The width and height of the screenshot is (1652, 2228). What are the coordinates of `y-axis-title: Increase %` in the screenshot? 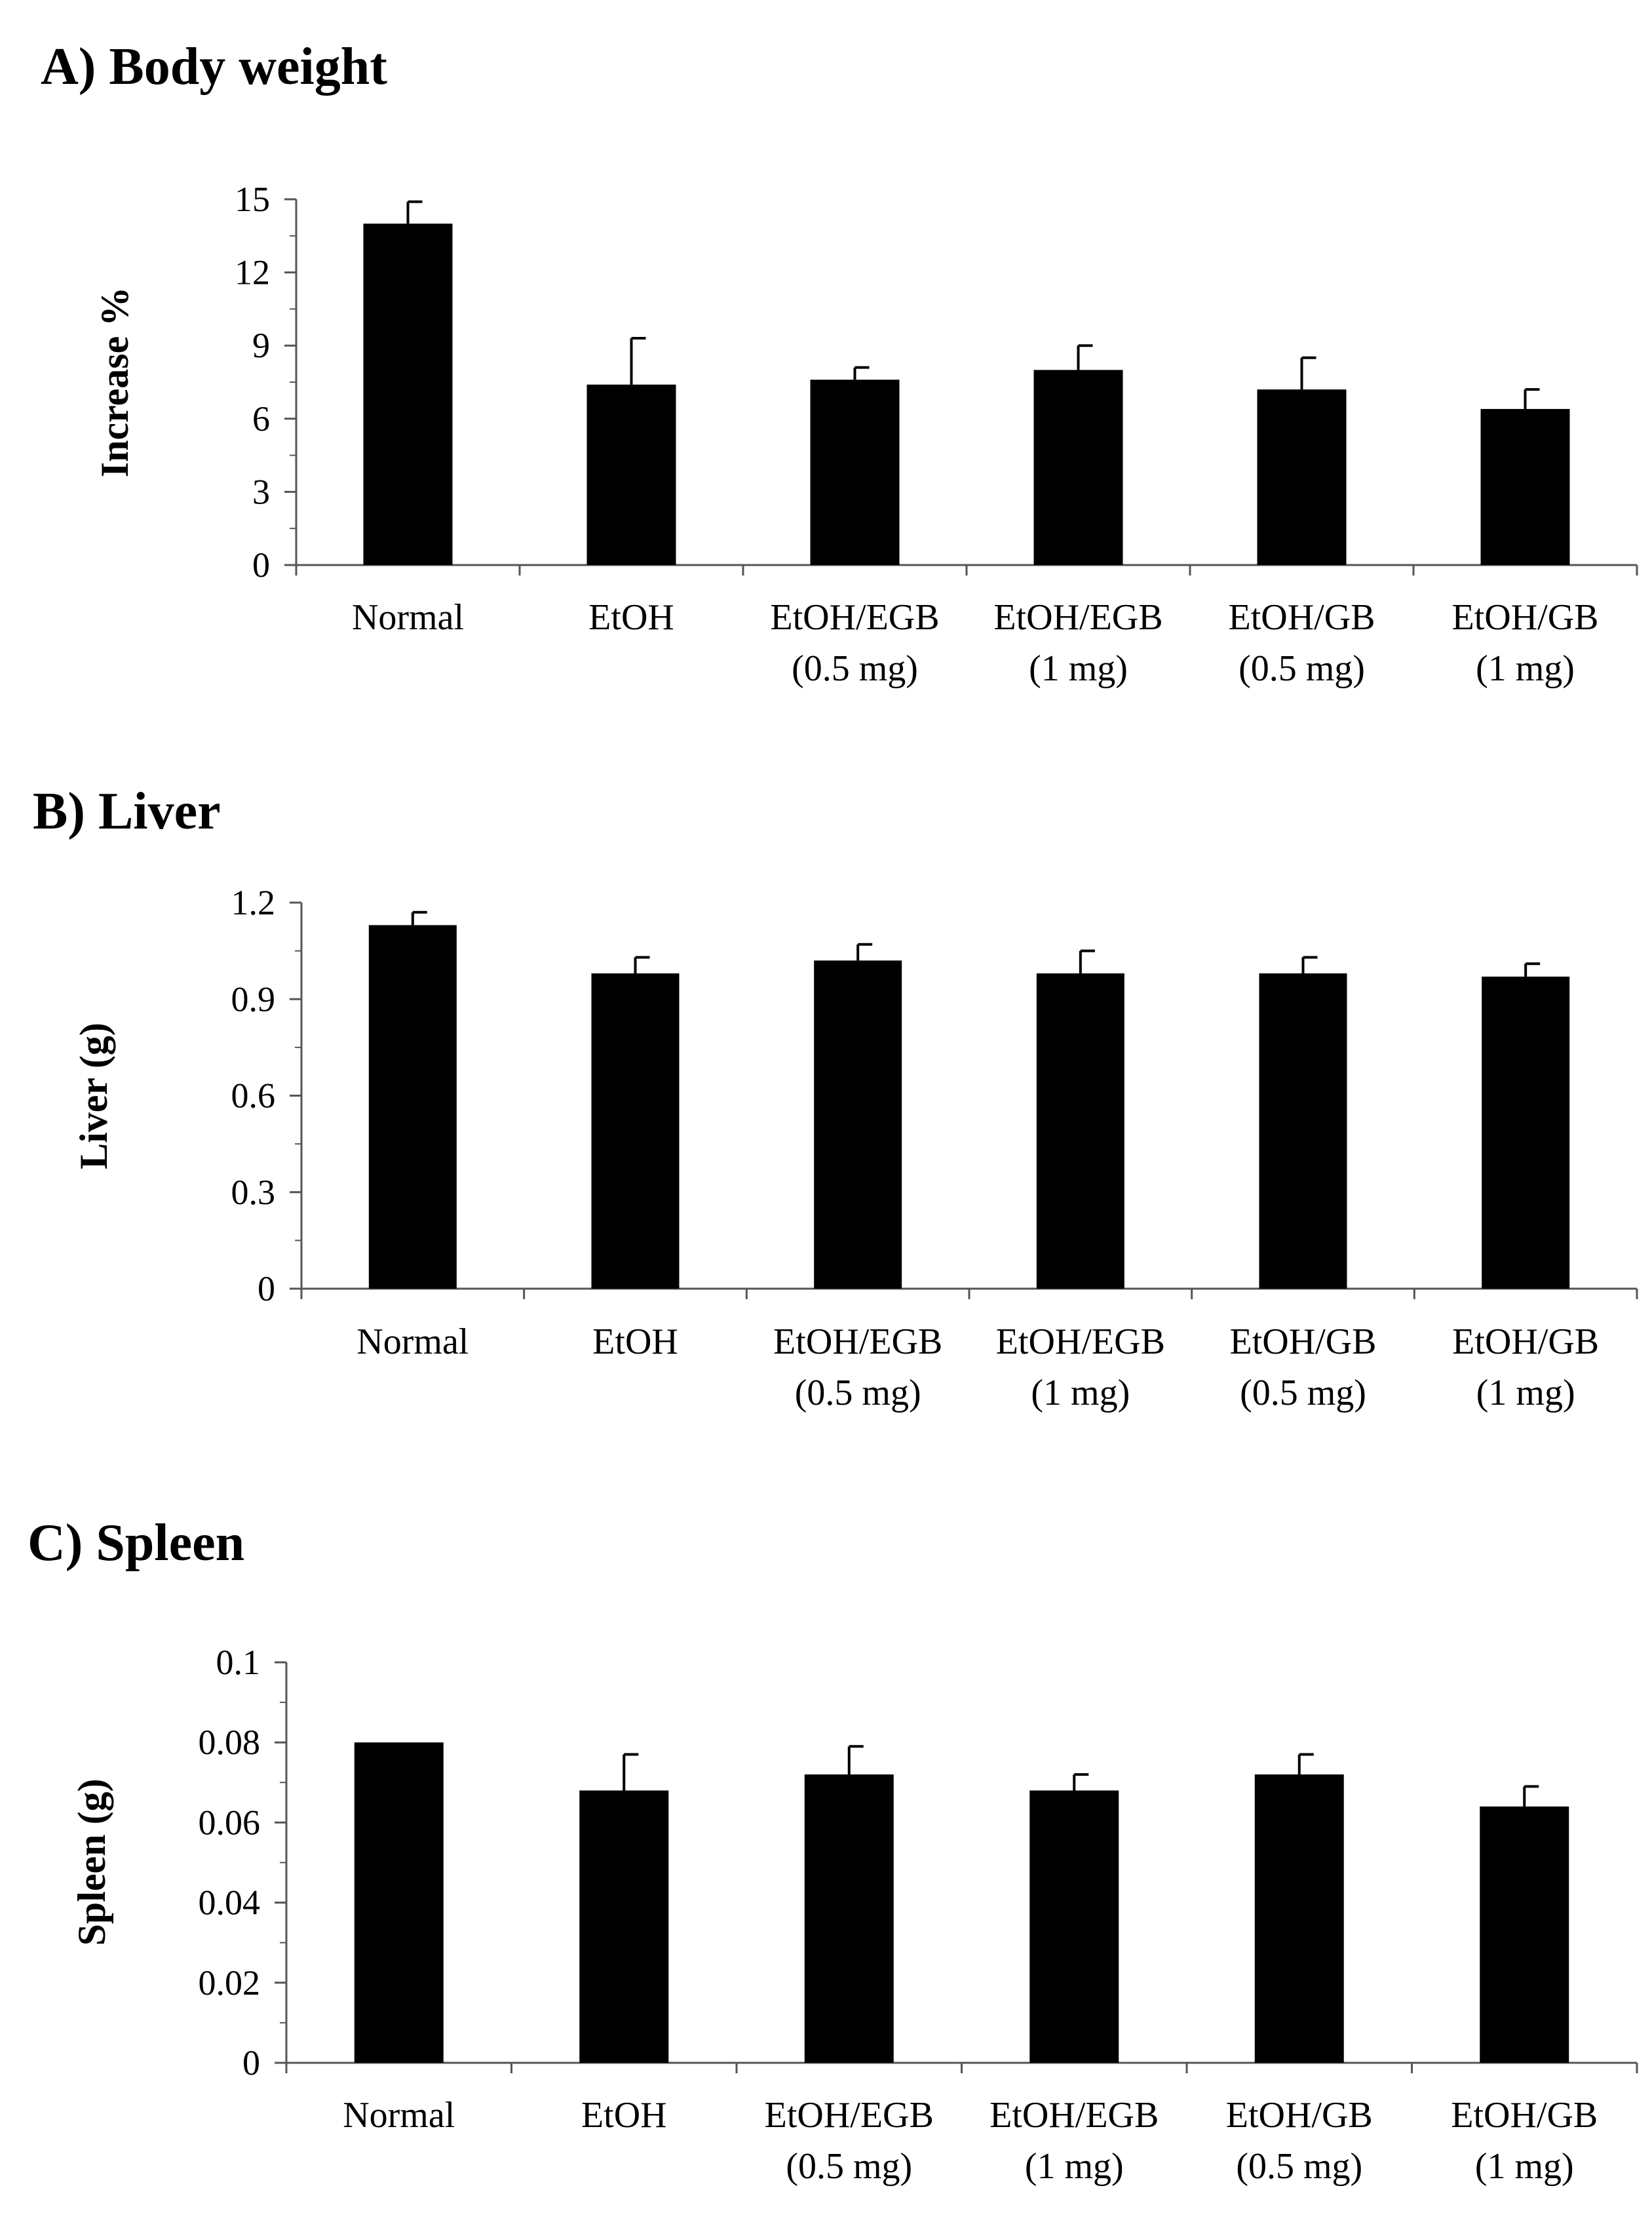 It's located at (115, 382).